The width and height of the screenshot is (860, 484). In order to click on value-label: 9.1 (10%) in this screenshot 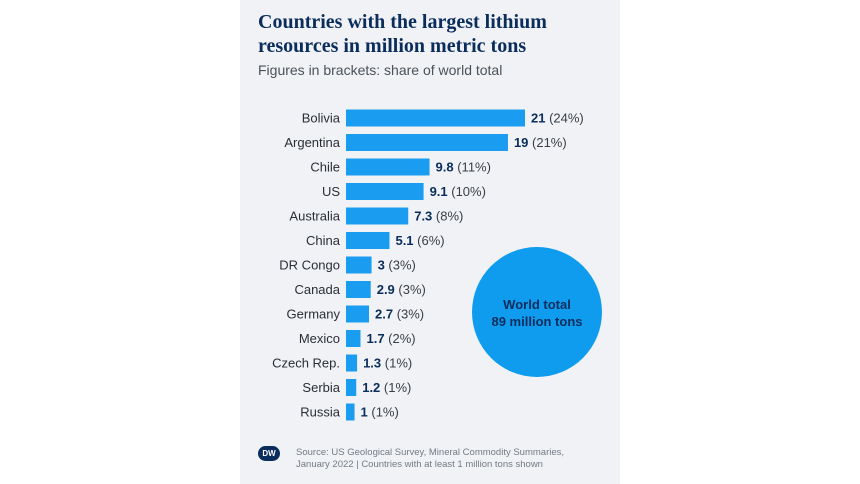, I will do `click(458, 191)`.